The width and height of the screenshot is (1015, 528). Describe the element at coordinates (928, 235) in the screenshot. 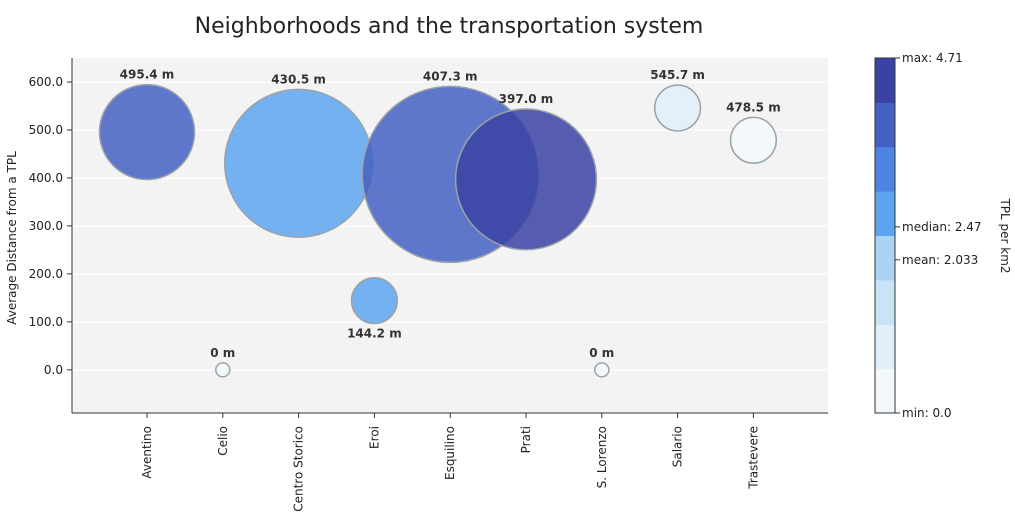

I see `colorbar: max: 4.71 median: 2.47 mean: 2.033 min: 0.0` at that location.